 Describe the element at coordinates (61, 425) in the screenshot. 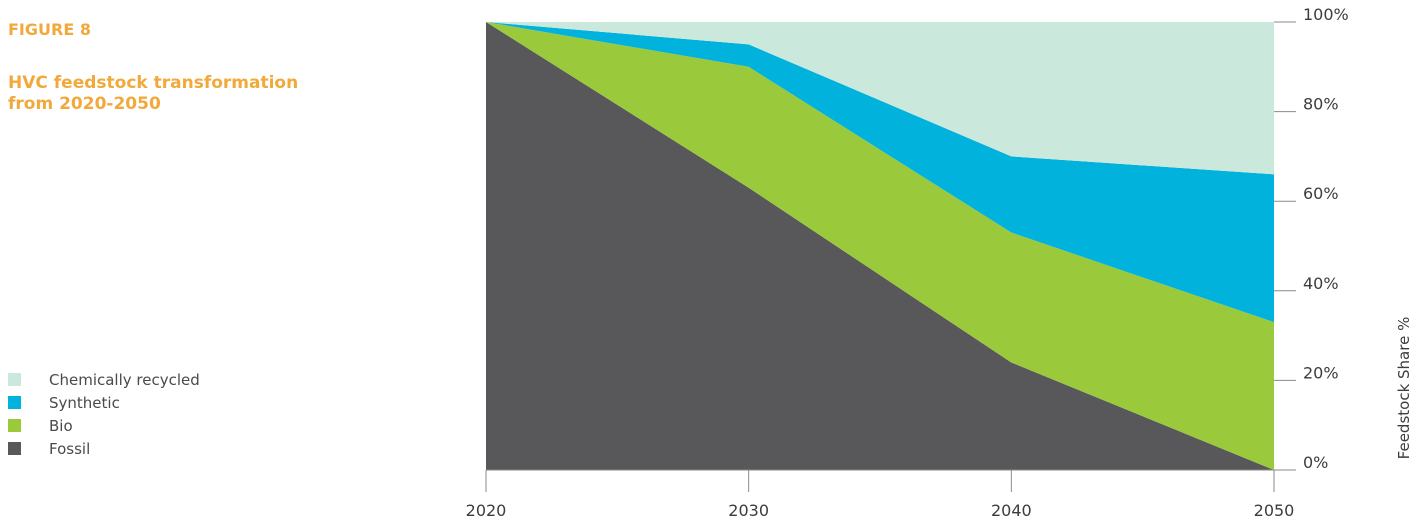

I see `legend-label-bio: Bio` at that location.